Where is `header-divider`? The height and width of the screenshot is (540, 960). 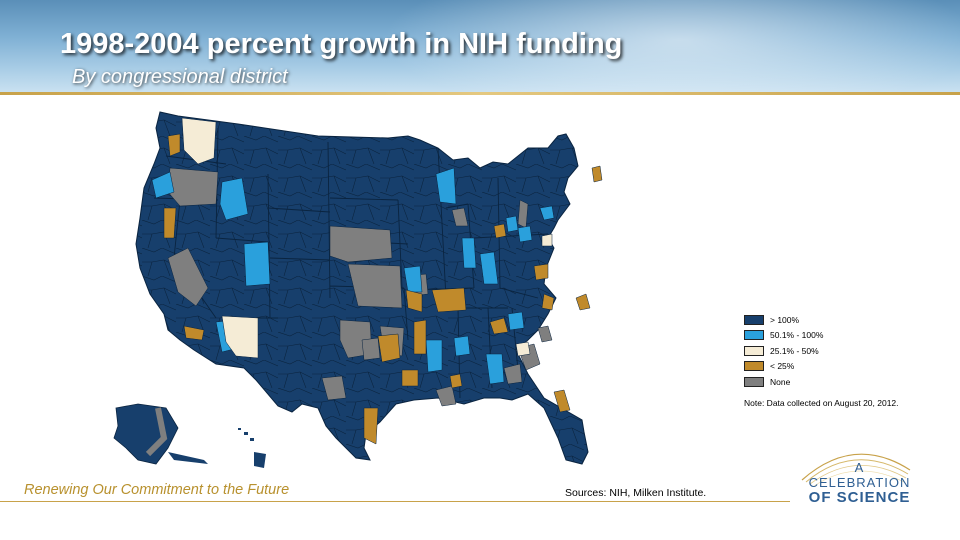
header-divider is located at coordinates (480, 93).